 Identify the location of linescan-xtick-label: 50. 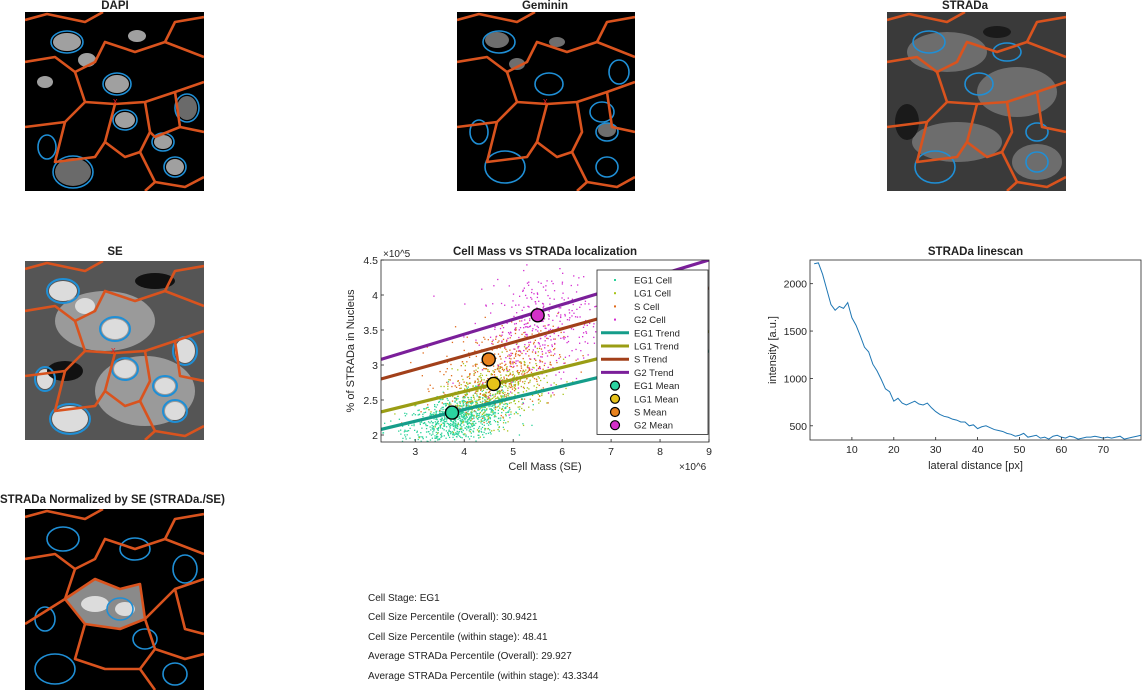
(1020, 450).